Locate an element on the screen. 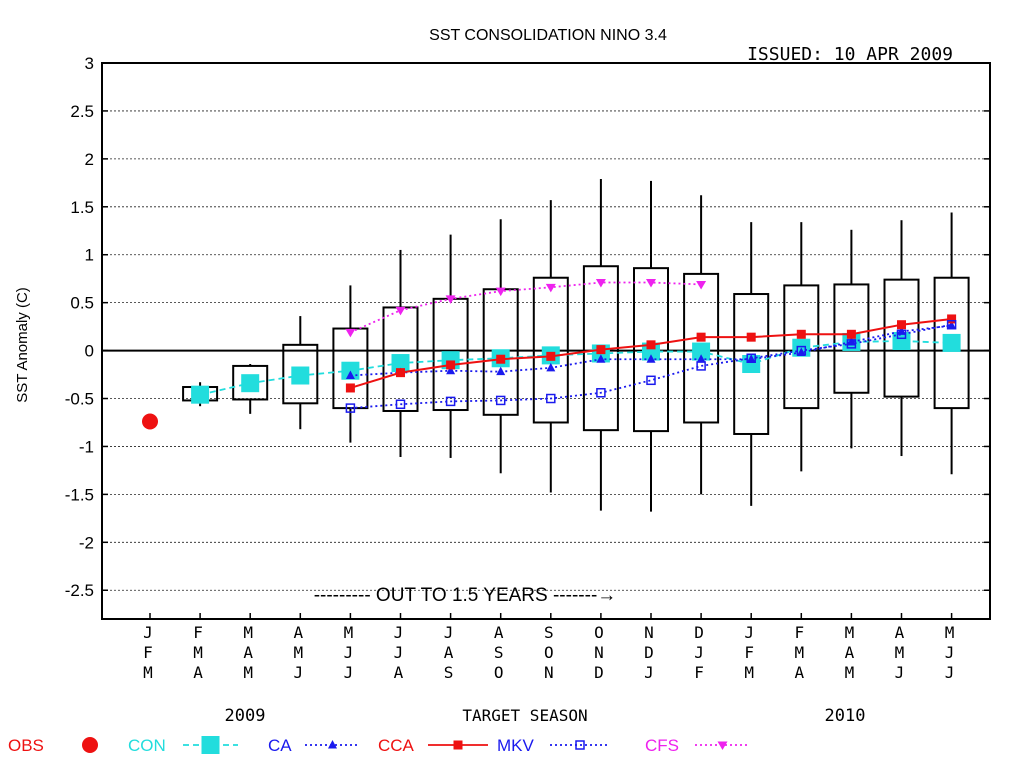  y-tick-label: 1 is located at coordinates (89, 255).